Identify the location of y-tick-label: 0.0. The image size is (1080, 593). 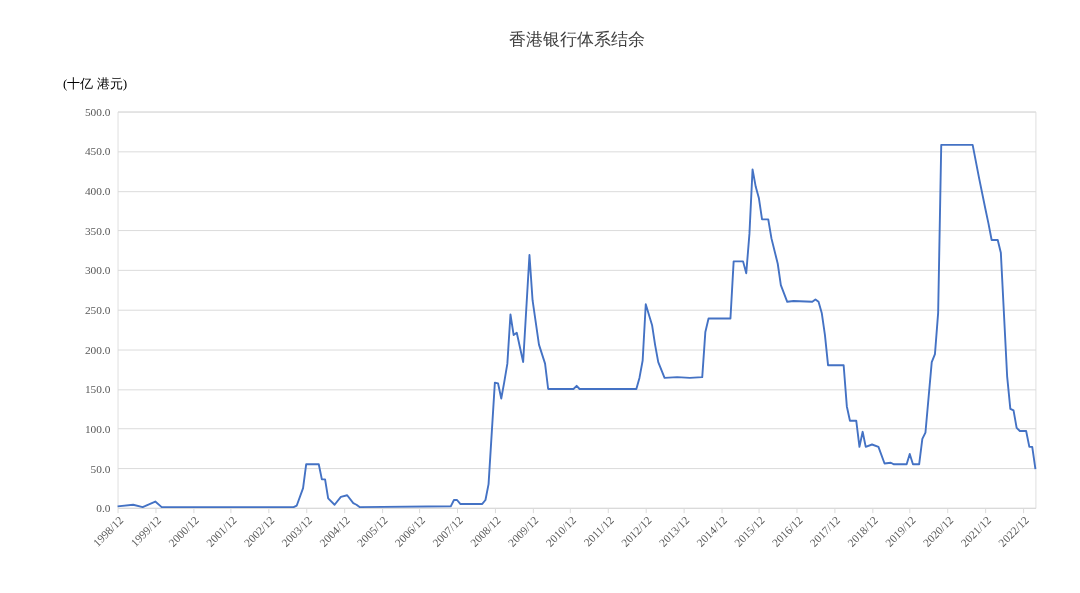
(103, 508).